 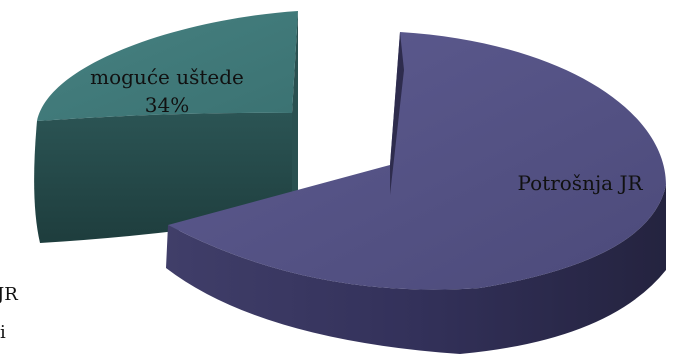 What do you see at coordinates (167, 105) in the screenshot?
I see `slice-value-moguce-ustede: 34%` at bounding box center [167, 105].